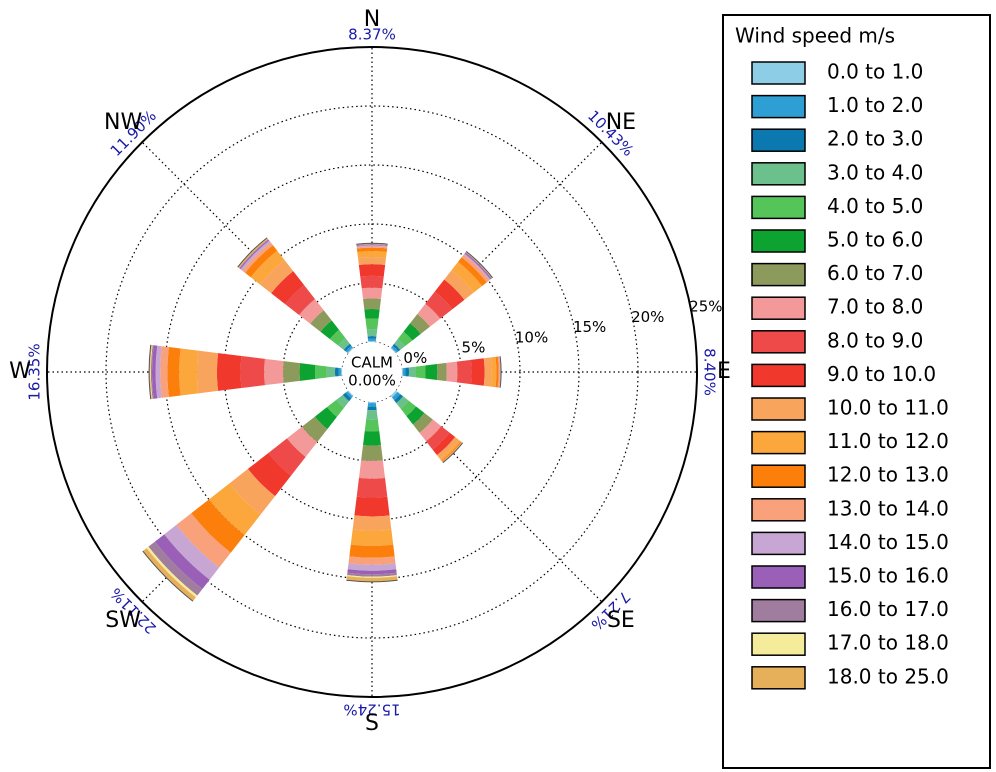  What do you see at coordinates (888, 542) in the screenshot?
I see `legend-label: 14.0 to 15.0` at bounding box center [888, 542].